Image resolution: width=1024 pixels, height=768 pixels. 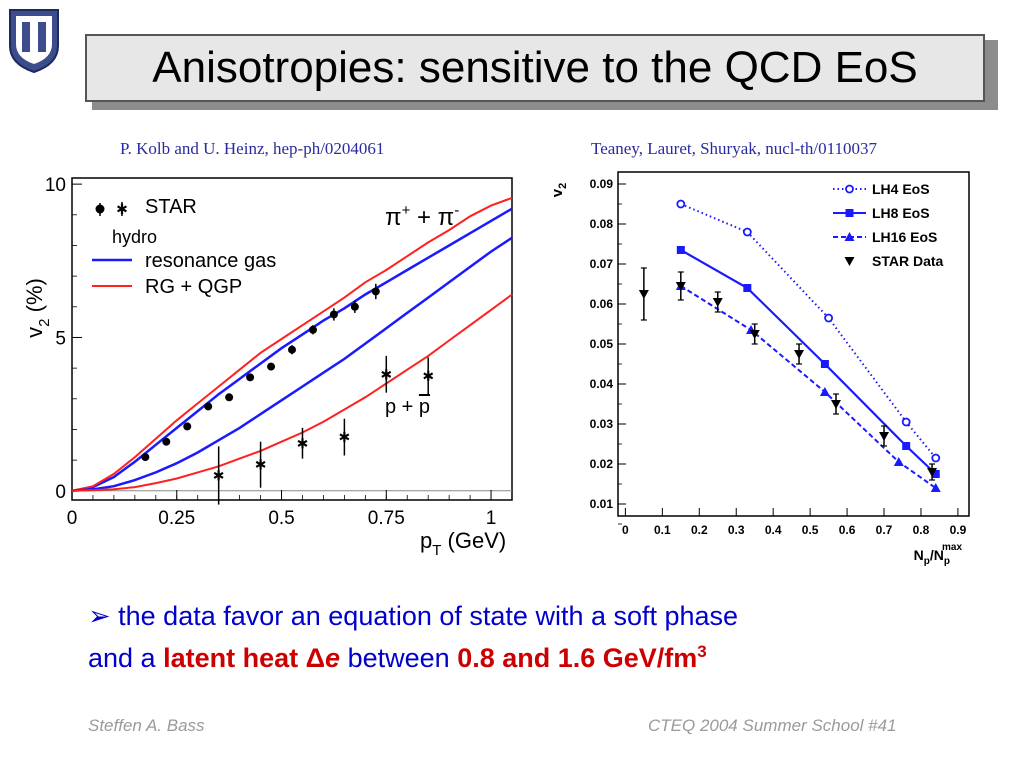 What do you see at coordinates (602, 184) in the screenshot?
I see `y-tick-label: 0.09` at bounding box center [602, 184].